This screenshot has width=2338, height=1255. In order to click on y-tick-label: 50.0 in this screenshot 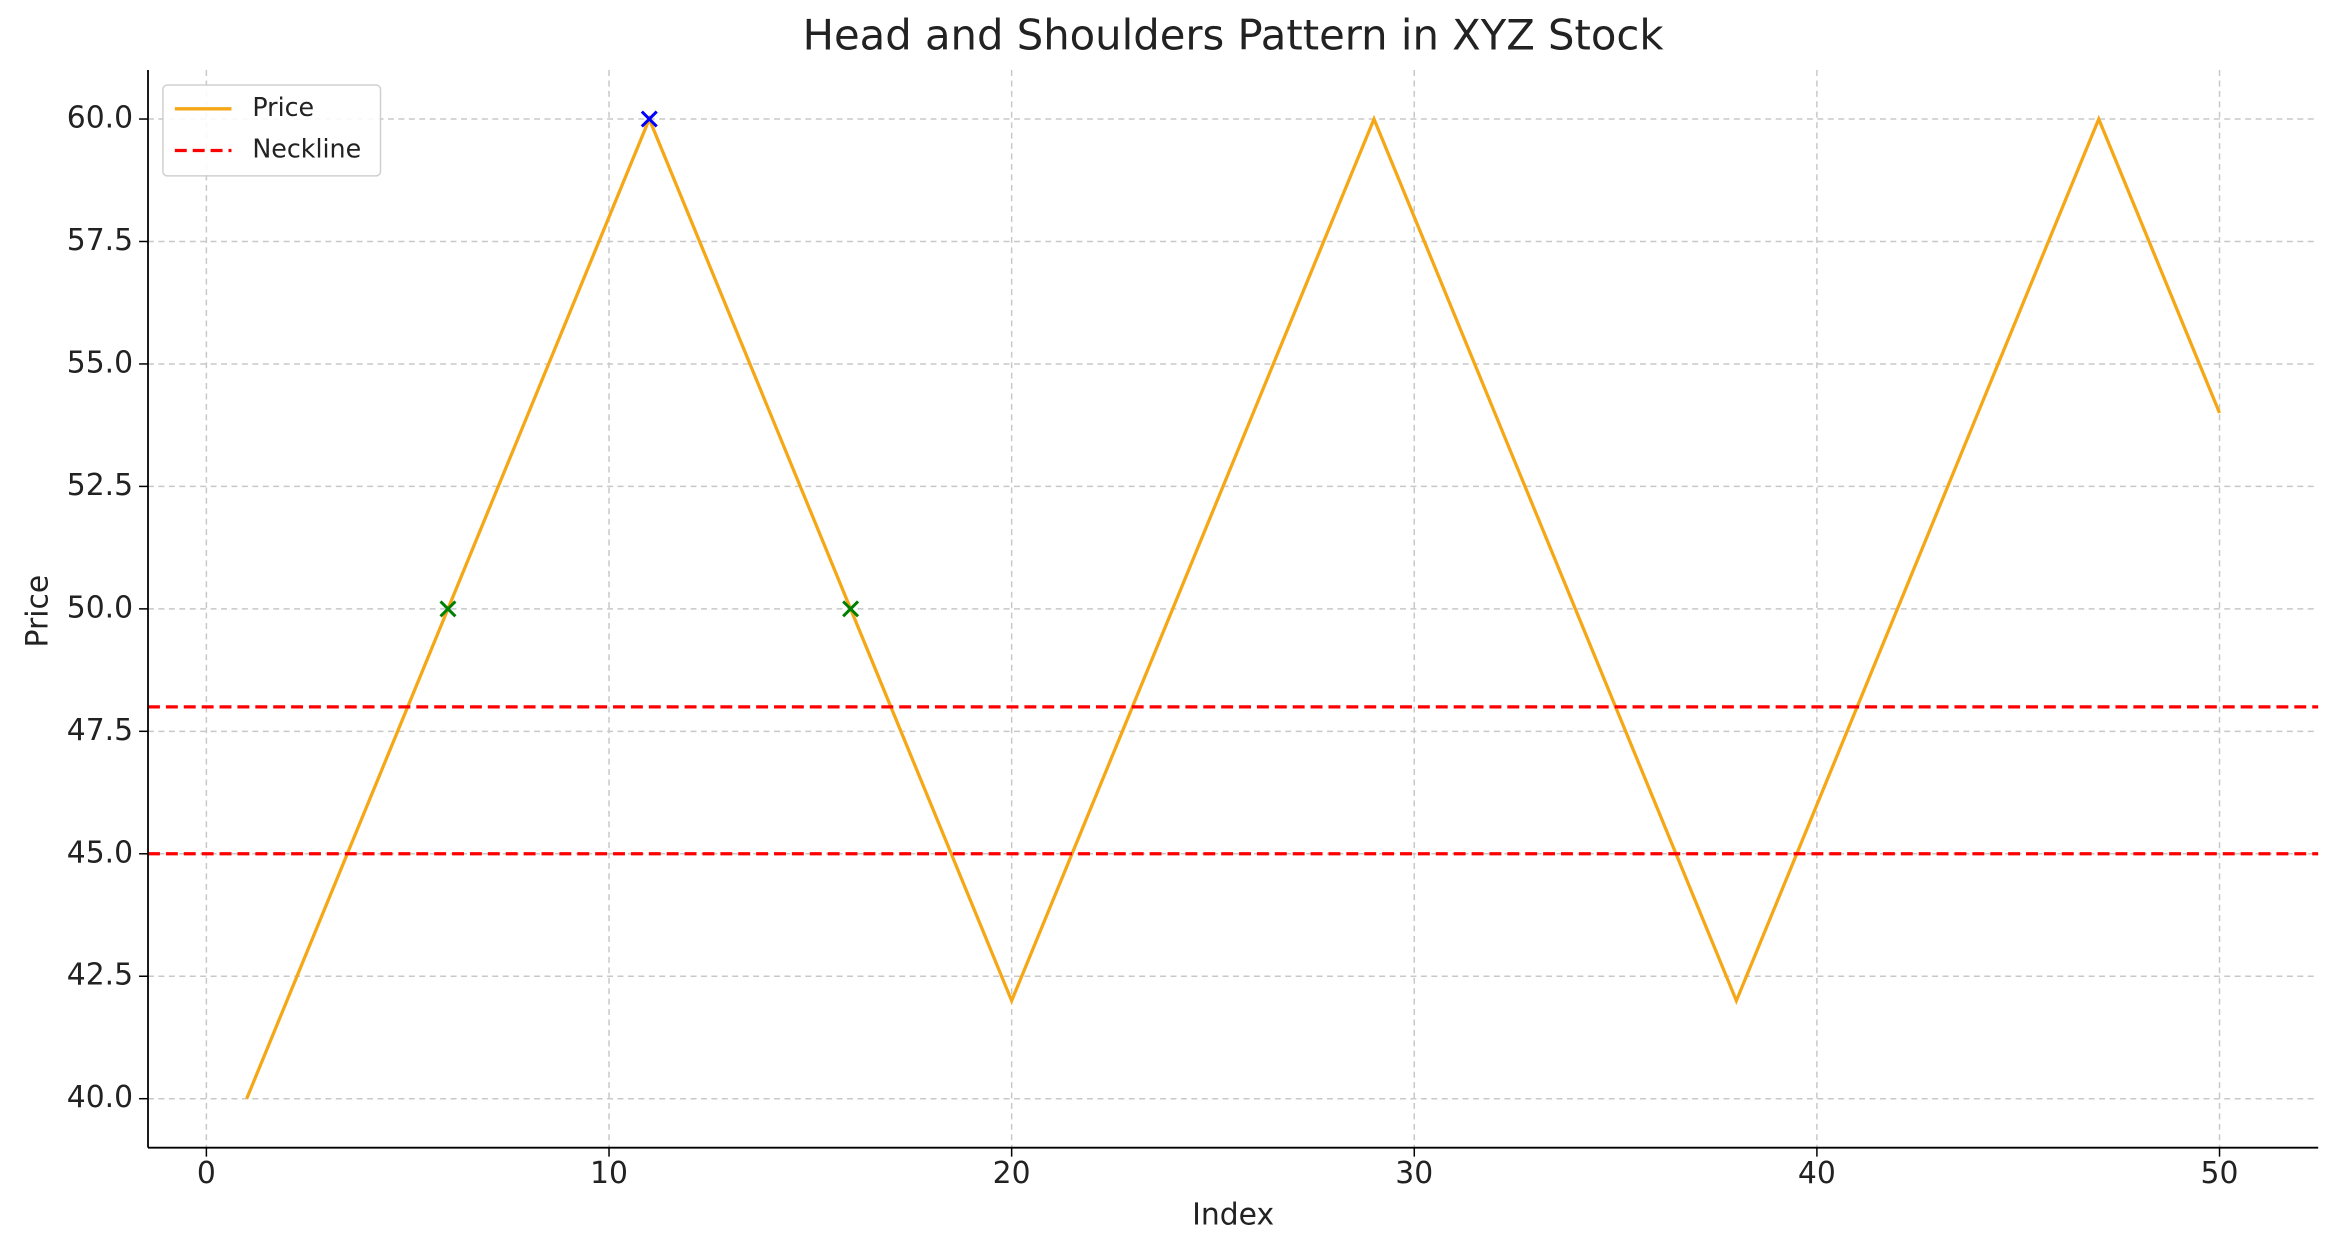, I will do `click(100, 607)`.